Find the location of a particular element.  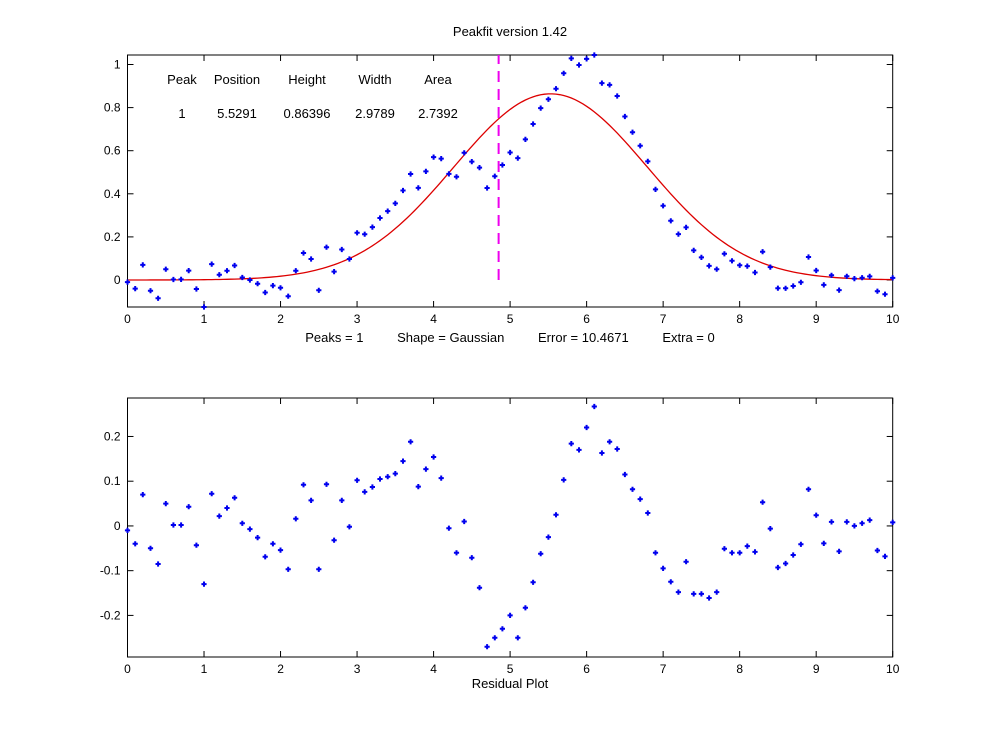

x-tick-label: 9 is located at coordinates (816, 669).